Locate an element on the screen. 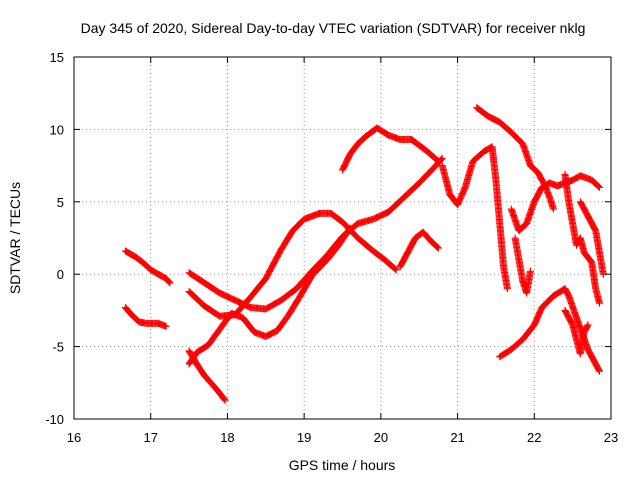 Image resolution: width=640 pixels, height=480 pixels. y-tick-labels: -10 -5 0 5 10 15 is located at coordinates (54, 238).